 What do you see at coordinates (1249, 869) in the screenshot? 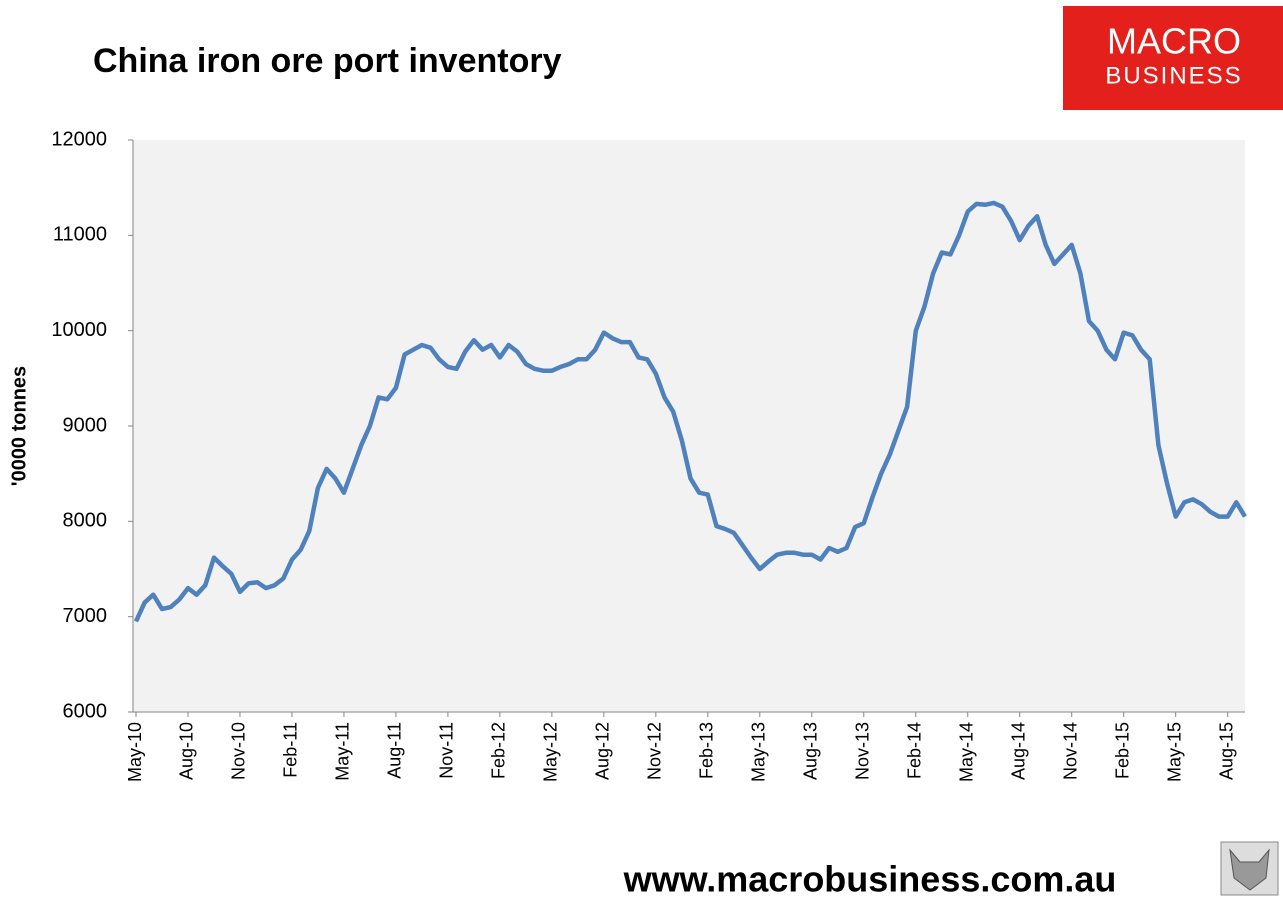
I see `wolf-icon-face` at bounding box center [1249, 869].